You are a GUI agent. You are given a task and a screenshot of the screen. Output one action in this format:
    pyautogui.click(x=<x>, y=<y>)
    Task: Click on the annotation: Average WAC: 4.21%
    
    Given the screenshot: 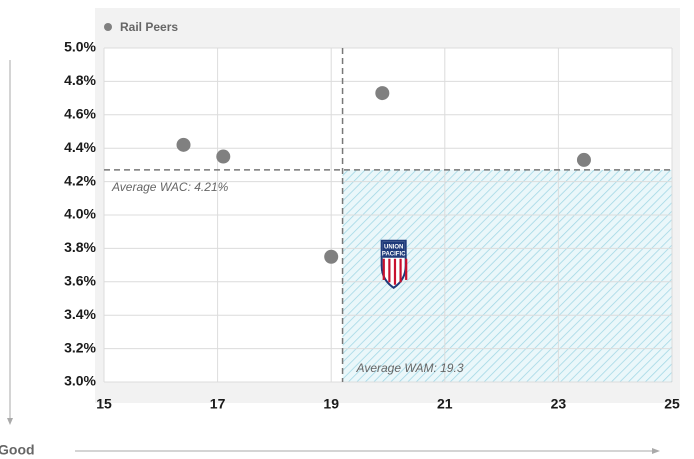 What is the action you would take?
    pyautogui.click(x=170, y=187)
    